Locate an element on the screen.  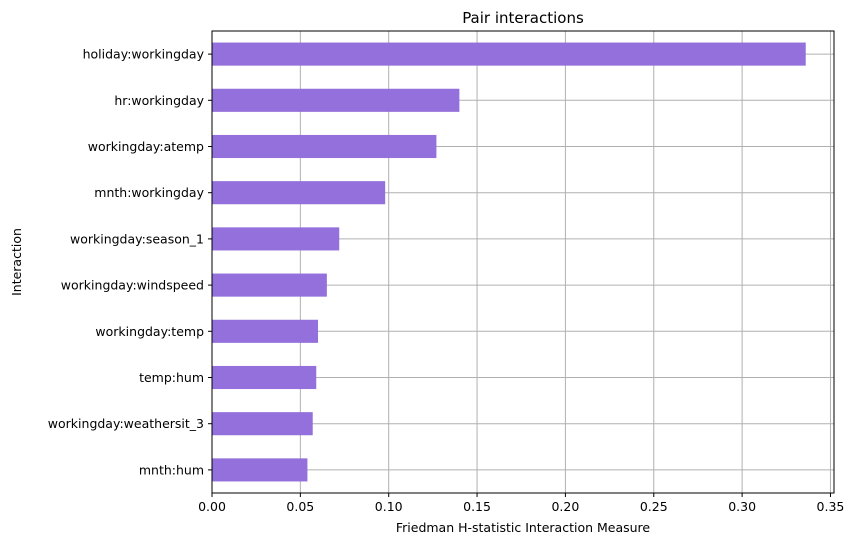
x-tick-label: 0.05 is located at coordinates (300, 506).